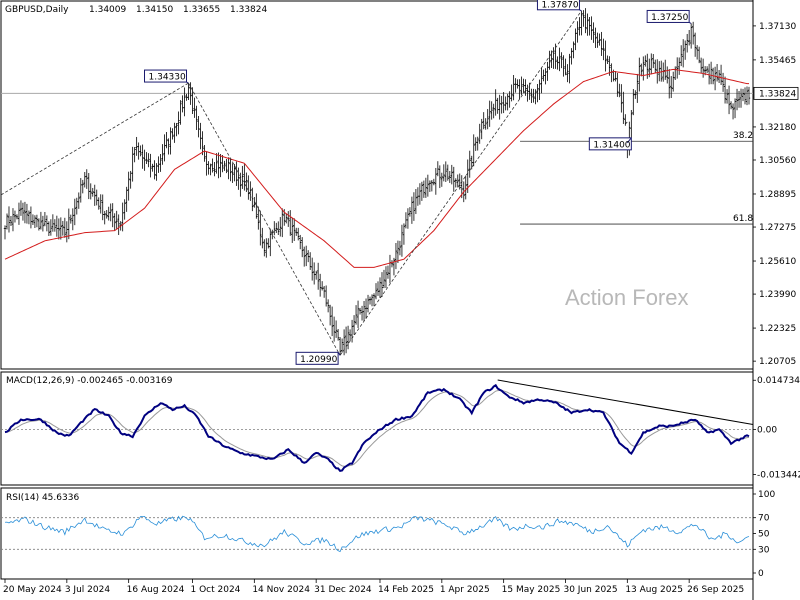 This screenshot has height=600, width=800. Describe the element at coordinates (777, 329) in the screenshot. I see `price-axis-label: 1.22325` at that location.